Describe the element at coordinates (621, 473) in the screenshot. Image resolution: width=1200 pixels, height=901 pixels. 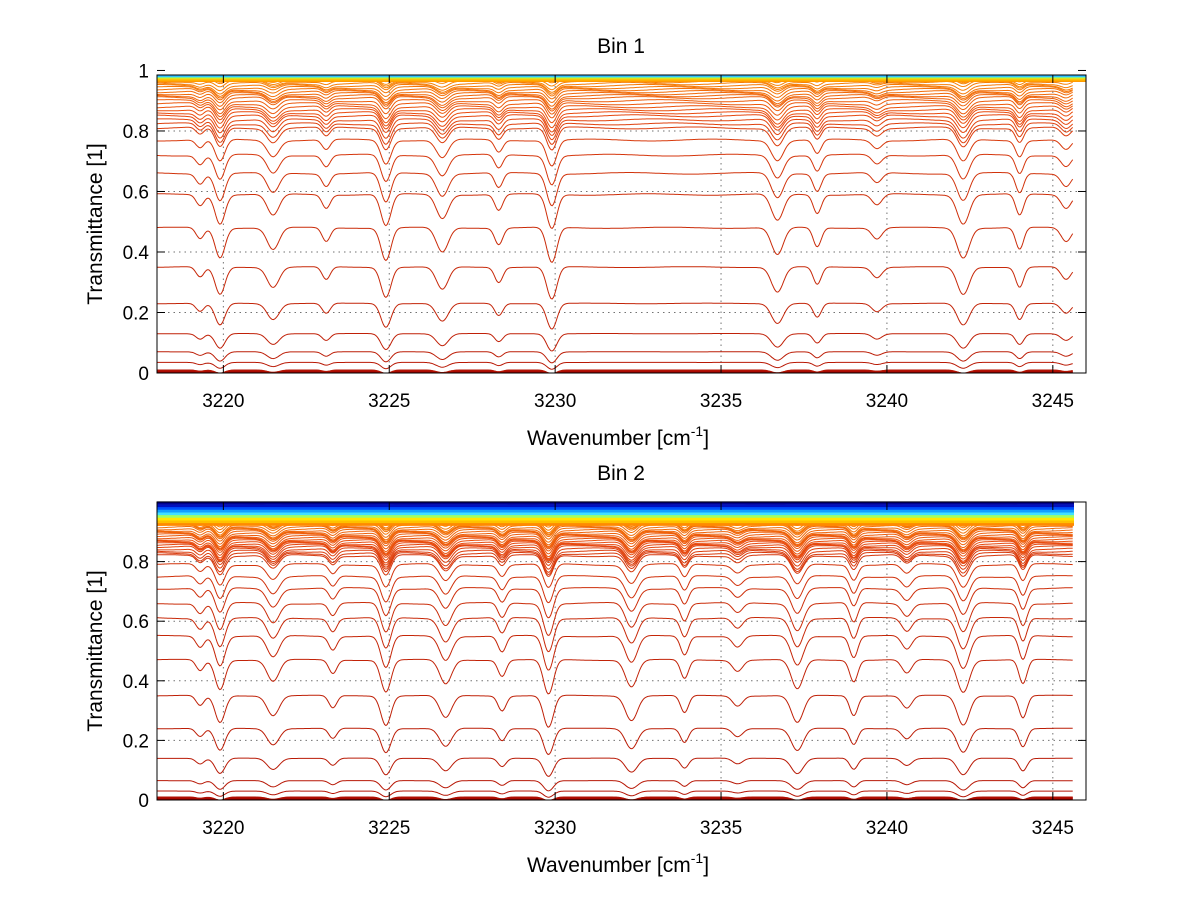
I see `chart-title: Bin 2` at that location.